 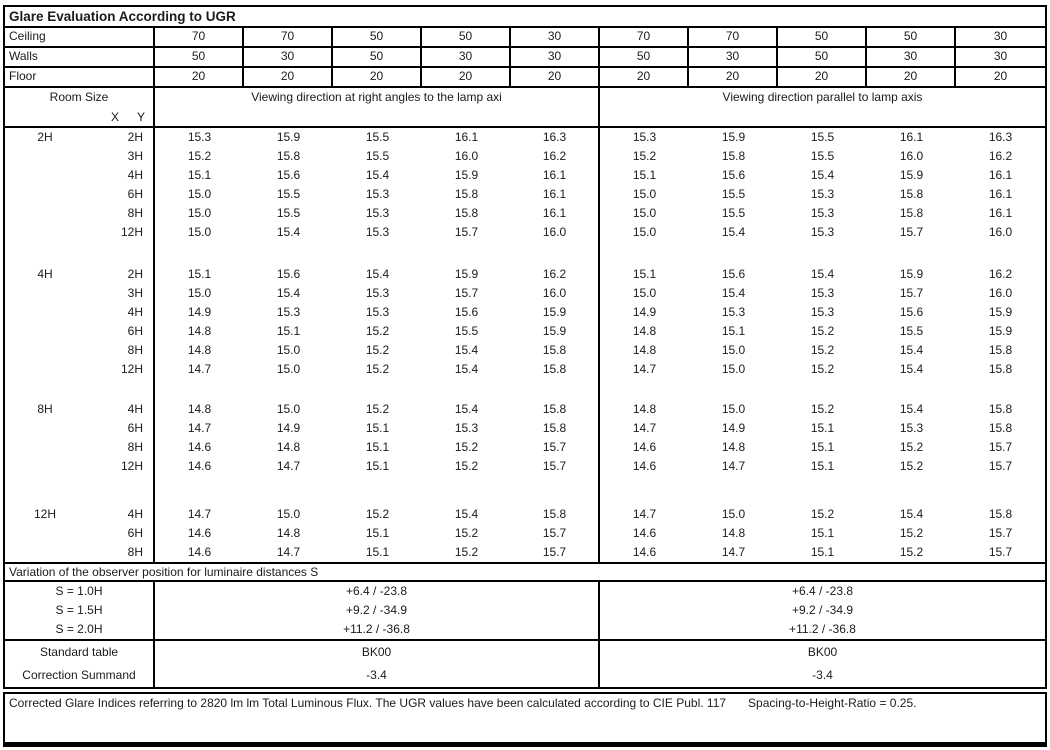 What do you see at coordinates (822, 610) in the screenshot?
I see `variation-value-cell: +9.2 / -34.9` at bounding box center [822, 610].